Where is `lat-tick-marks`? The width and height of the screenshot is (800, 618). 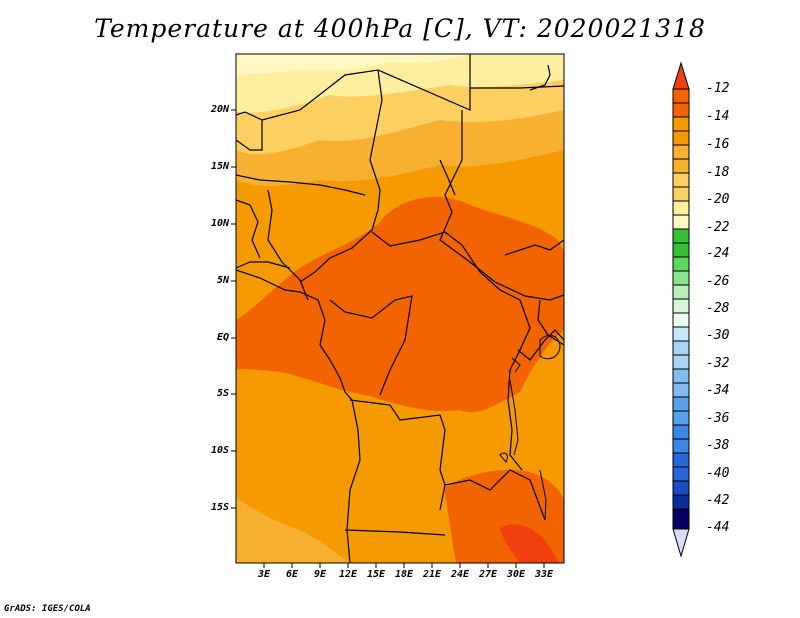 lat-tick-marks is located at coordinates (233, 309).